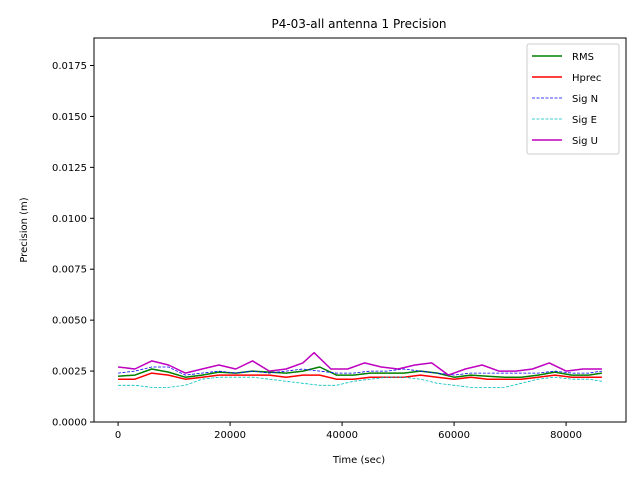  Describe the element at coordinates (358, 460) in the screenshot. I see `x-axis-label: Time (sec)` at that location.